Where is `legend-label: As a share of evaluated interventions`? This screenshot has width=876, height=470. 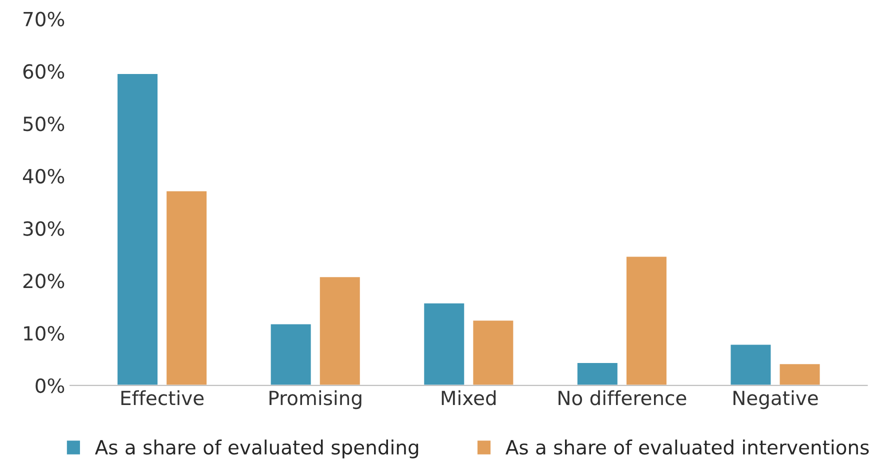
legend-label: As a share of evaluated interventions is located at coordinates (687, 447).